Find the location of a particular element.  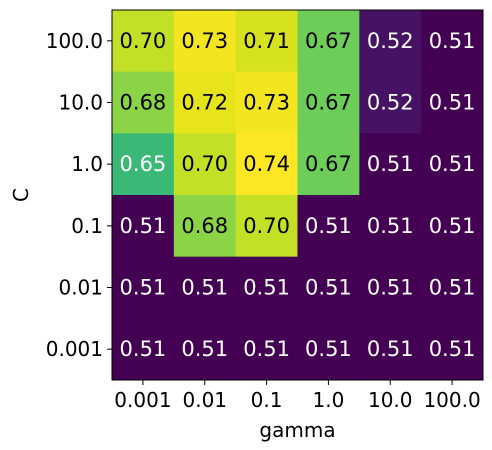

heatmap-cell-label: 0.65 is located at coordinates (143, 164).